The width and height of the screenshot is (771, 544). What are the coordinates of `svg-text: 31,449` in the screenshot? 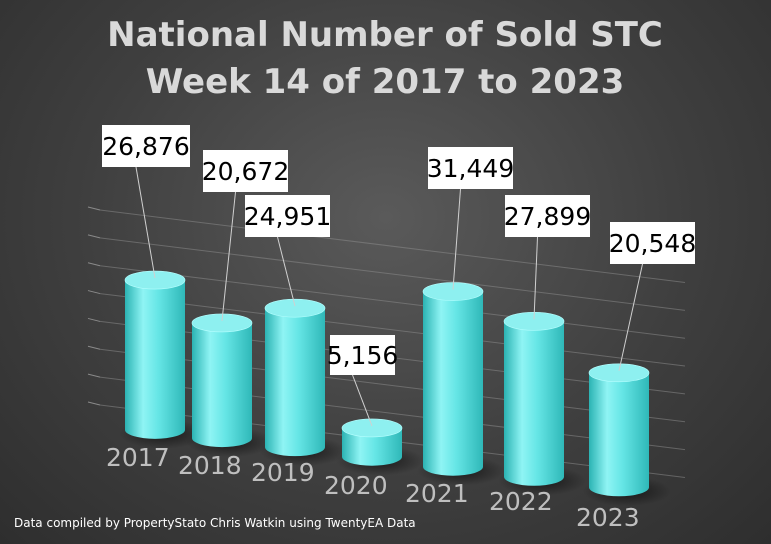 It's located at (470, 168).